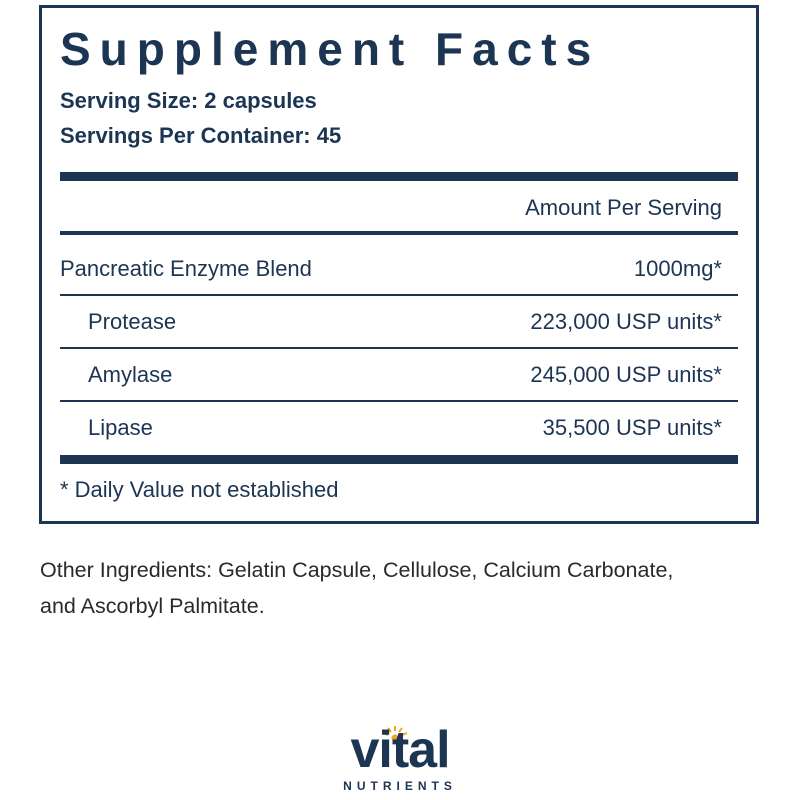 The width and height of the screenshot is (800, 800). I want to click on title: Supplement Facts, so click(330, 49).